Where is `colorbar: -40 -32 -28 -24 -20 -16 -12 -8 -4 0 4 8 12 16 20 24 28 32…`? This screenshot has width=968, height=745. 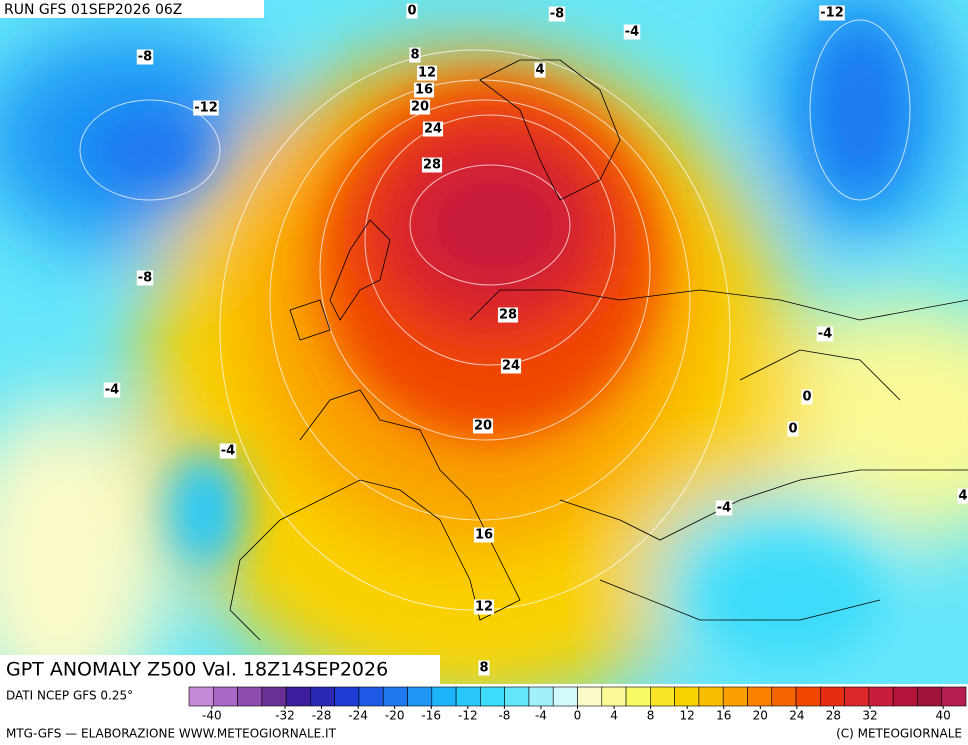 colorbar: -40 -32 -28 -24 -20 -16 -12 -8 -4 0 4 8 12 16 20 24 28 32… is located at coordinates (577, 704).